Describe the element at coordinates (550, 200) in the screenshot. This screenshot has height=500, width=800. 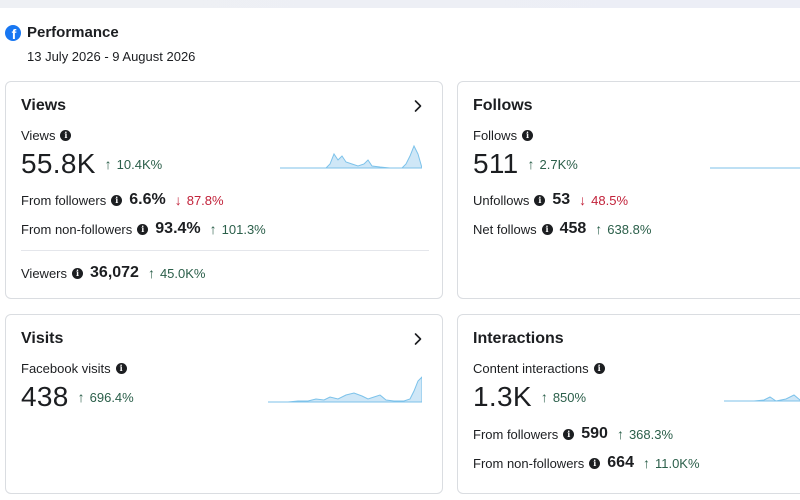
I see `follows-unfollows-row: Unfollows i 53 ↓ 48.5%` at that location.